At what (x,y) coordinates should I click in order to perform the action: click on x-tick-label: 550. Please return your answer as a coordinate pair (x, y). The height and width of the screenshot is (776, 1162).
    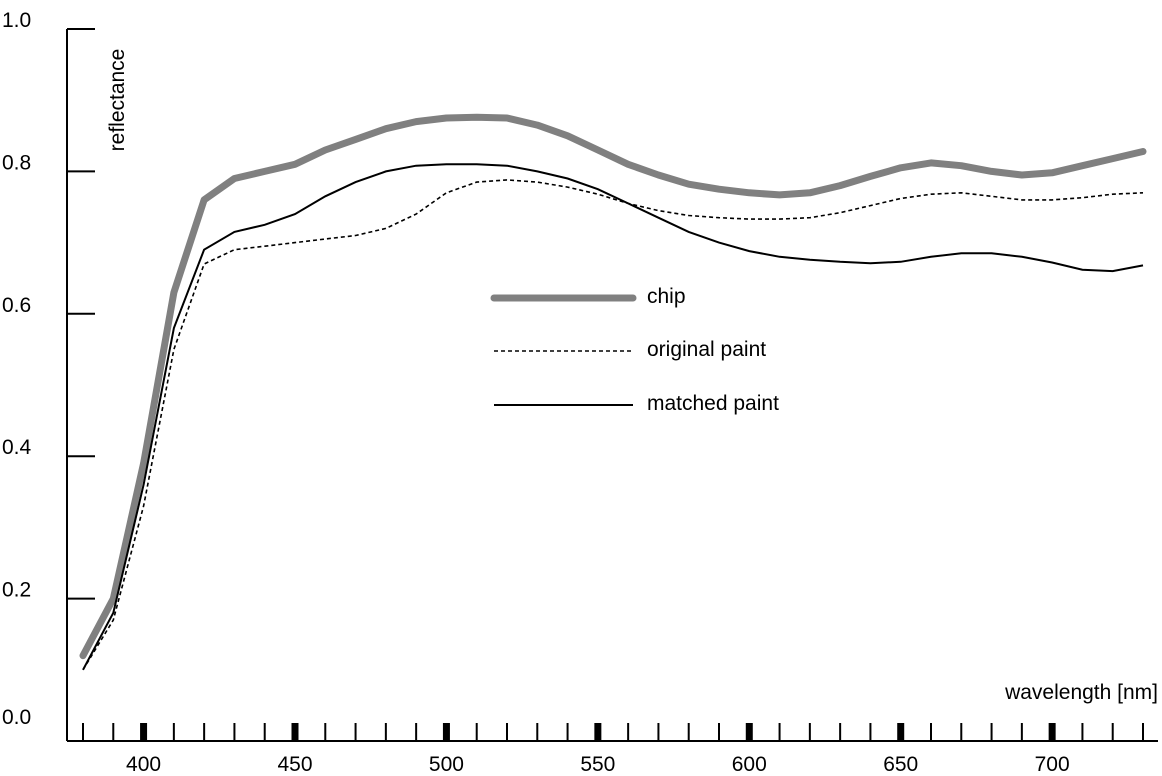
    Looking at the image, I should click on (597, 764).